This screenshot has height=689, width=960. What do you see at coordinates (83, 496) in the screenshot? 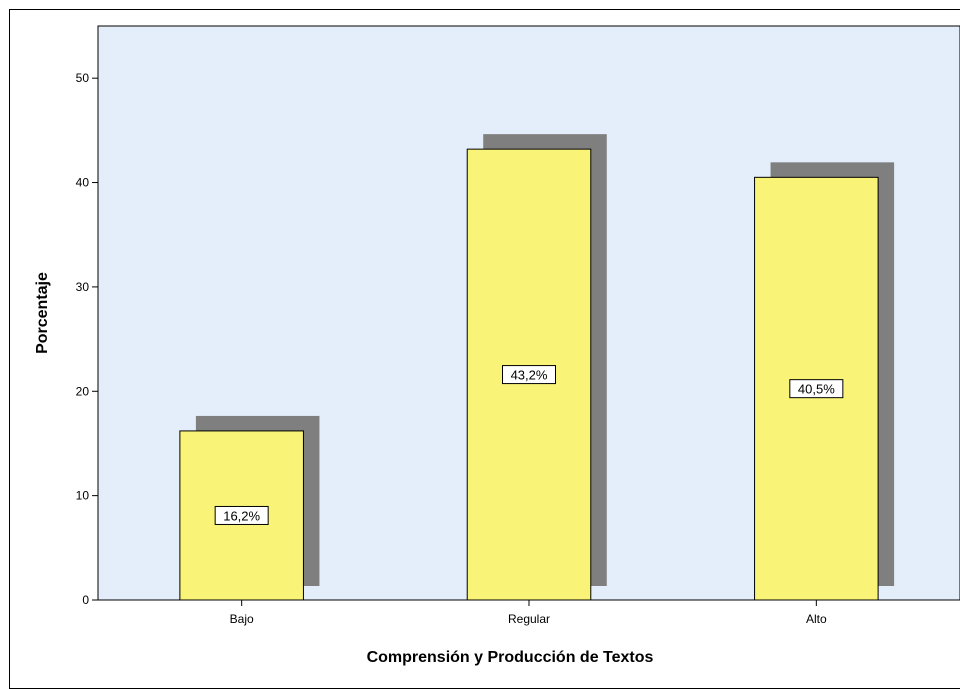
I see `y-tick-label: 10` at bounding box center [83, 496].